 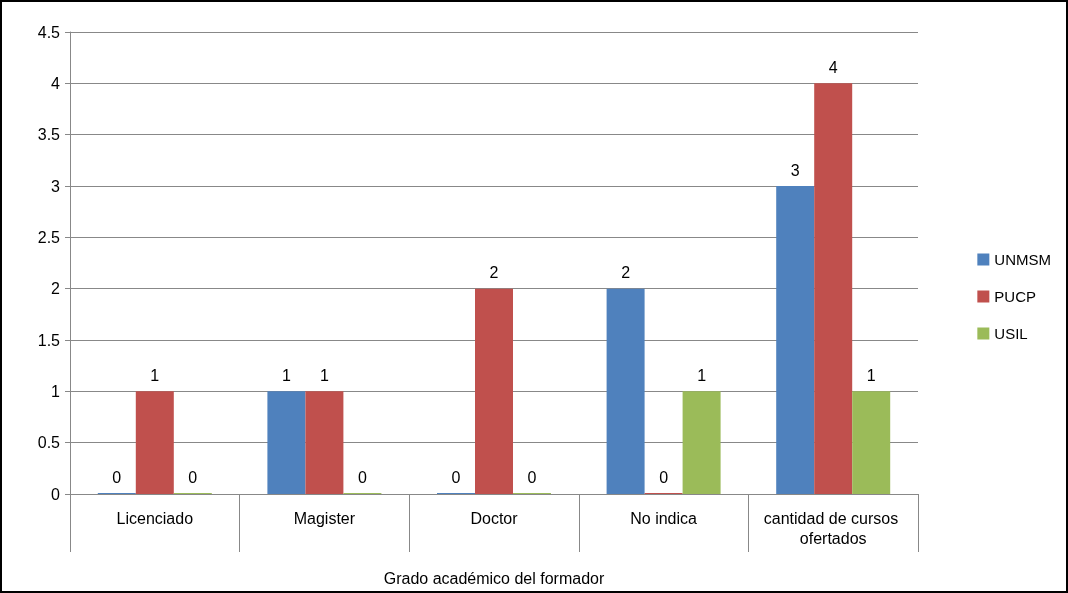 I want to click on y-tick-label: 3.5, so click(x=49, y=135).